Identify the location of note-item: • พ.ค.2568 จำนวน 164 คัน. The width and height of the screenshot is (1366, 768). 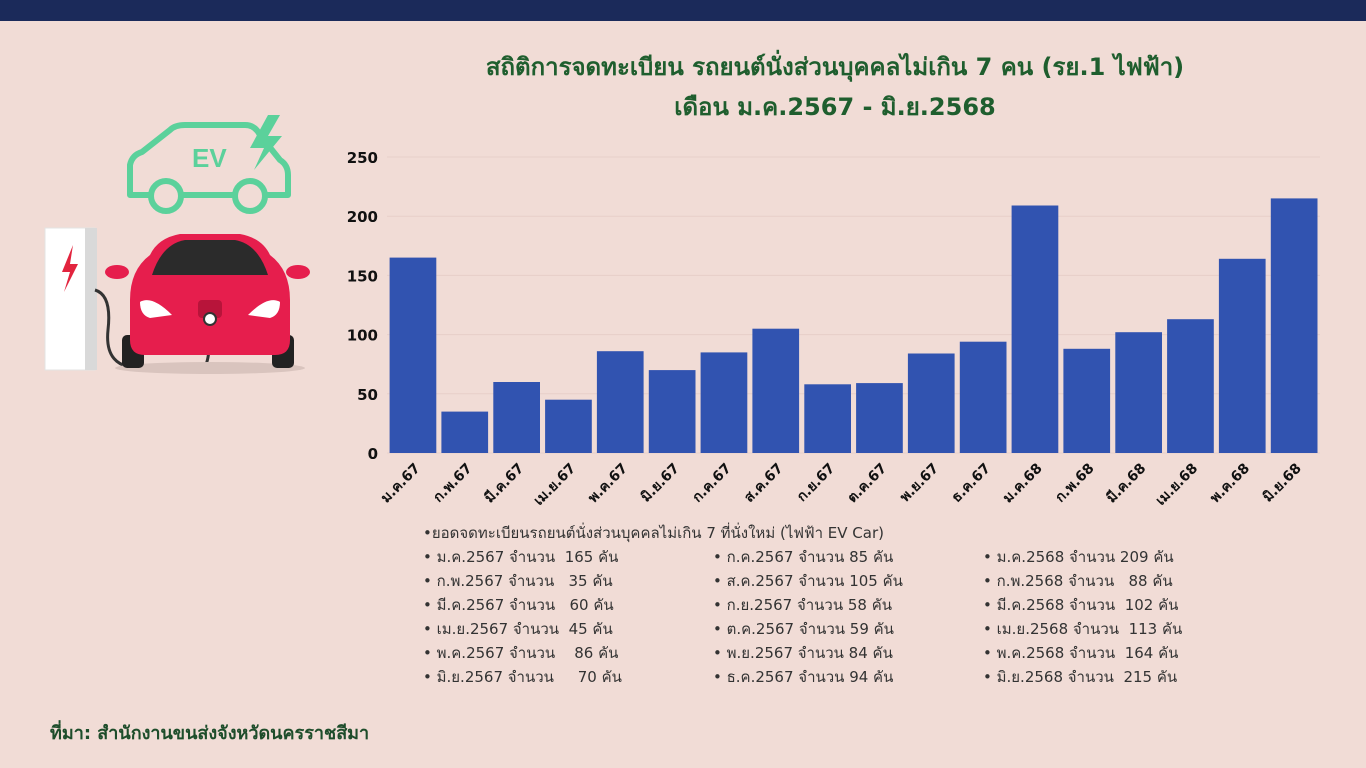
(1081, 653).